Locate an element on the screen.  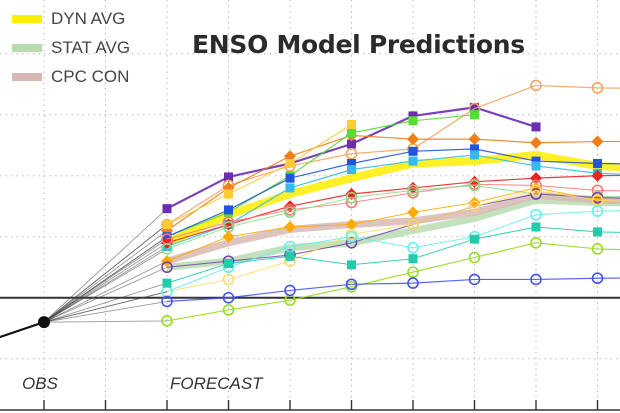
observed-line is located at coordinates (22, 330).